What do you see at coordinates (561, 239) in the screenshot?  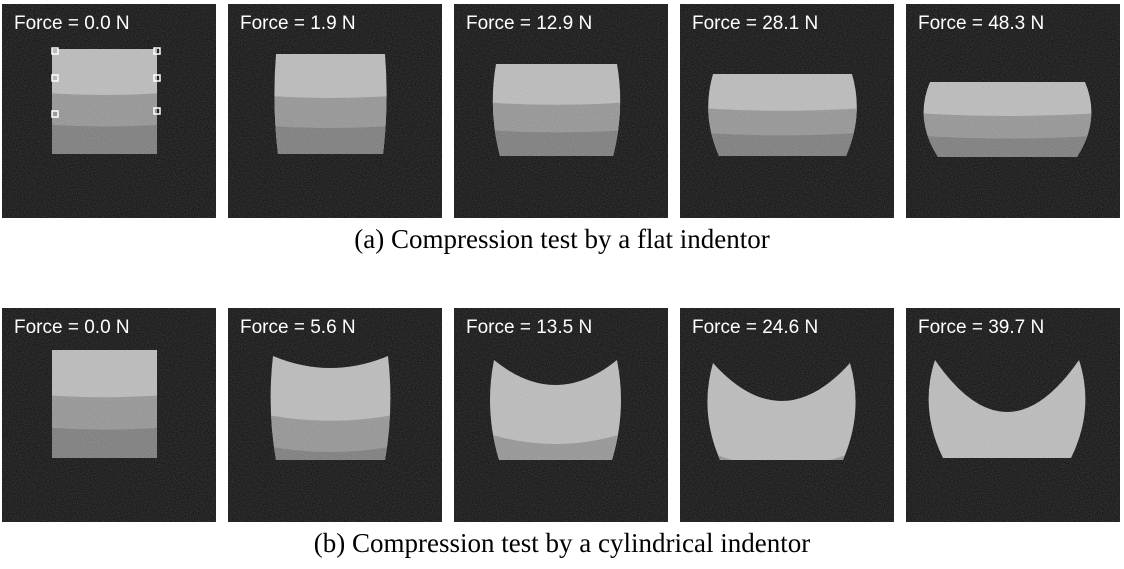 I see `caption: (a) Compression test by a flat indentor` at bounding box center [561, 239].